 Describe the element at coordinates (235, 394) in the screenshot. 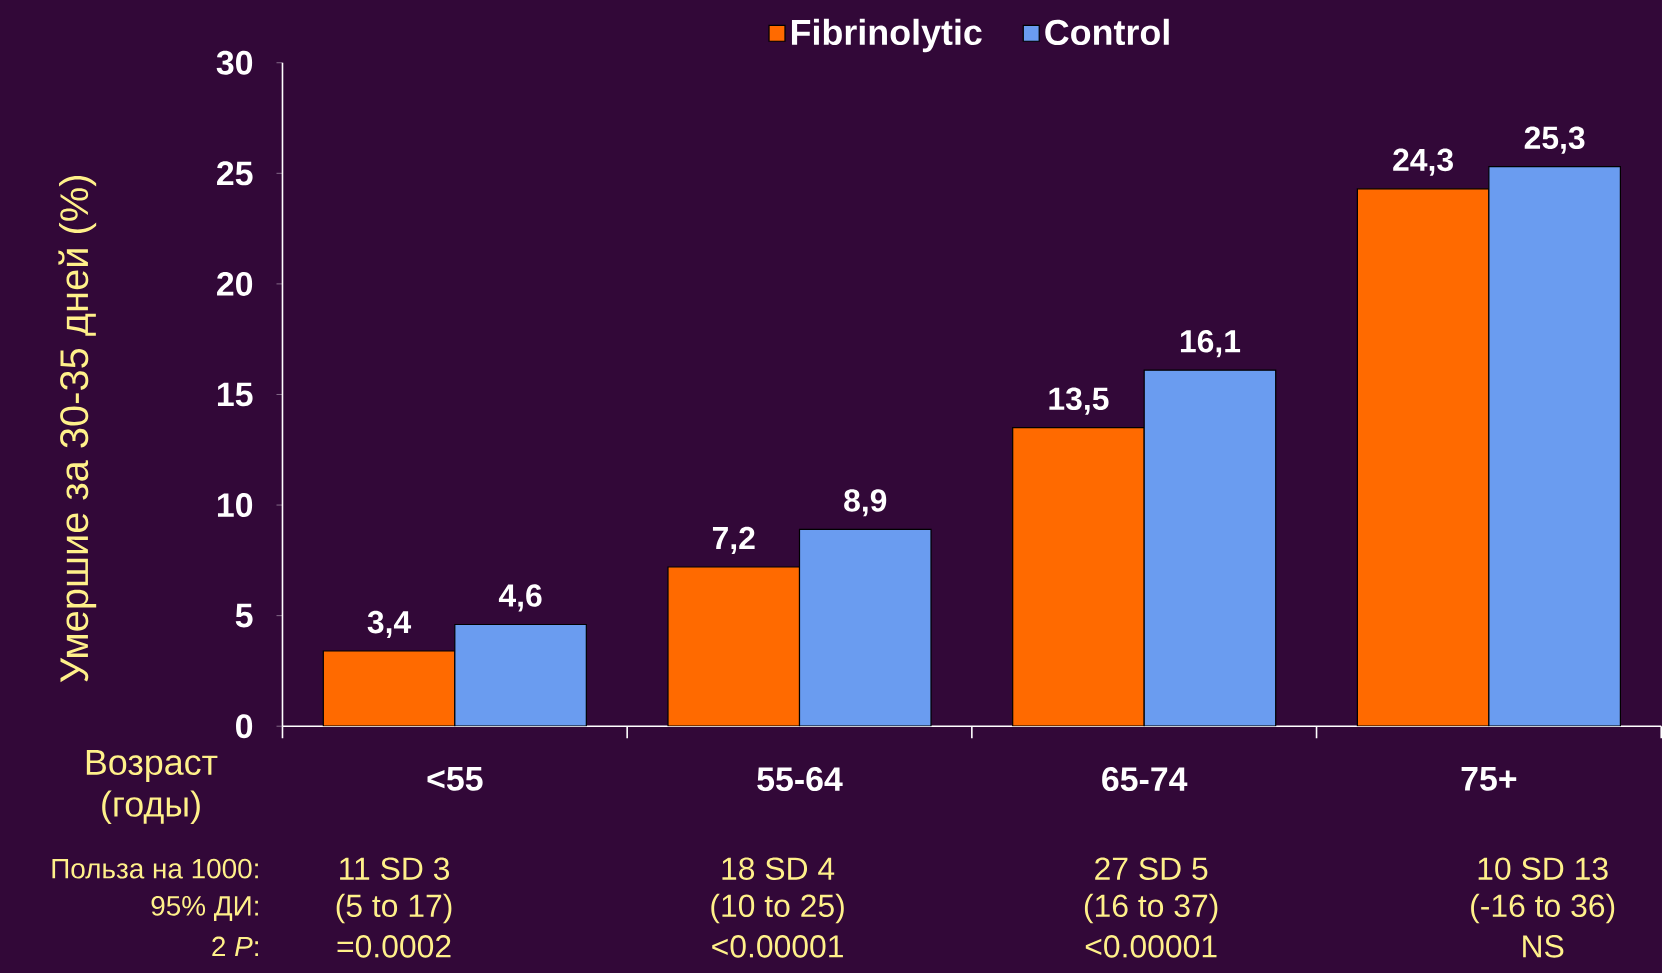

I see `y-tick-label: 15` at that location.